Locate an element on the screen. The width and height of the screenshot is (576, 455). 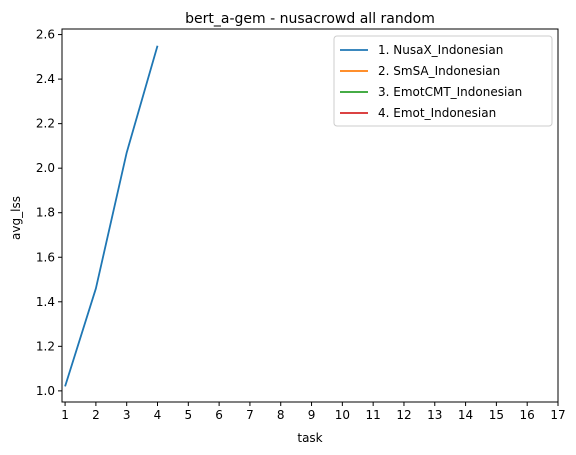
y-tick-label: 1.2 is located at coordinates (45, 346).